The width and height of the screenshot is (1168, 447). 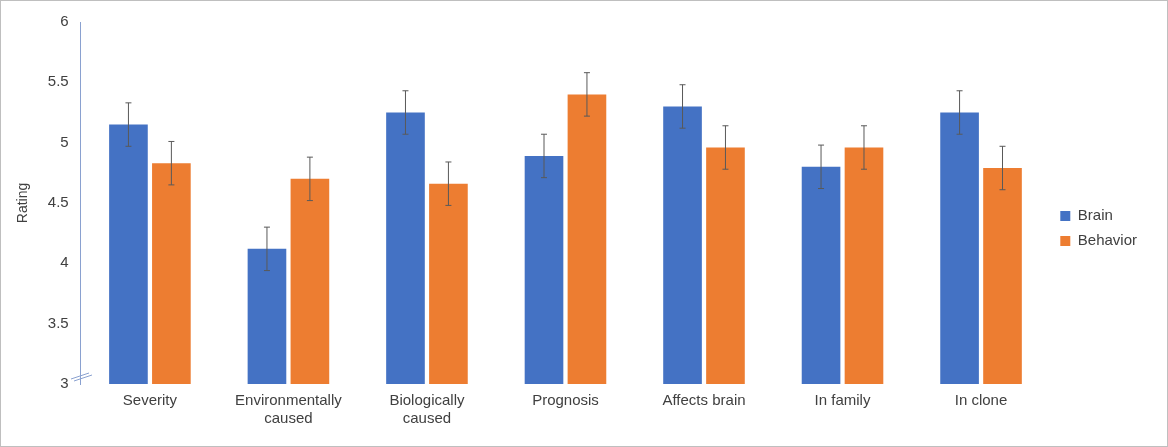 I want to click on y-tick-label: 3.5, so click(x=58, y=322).